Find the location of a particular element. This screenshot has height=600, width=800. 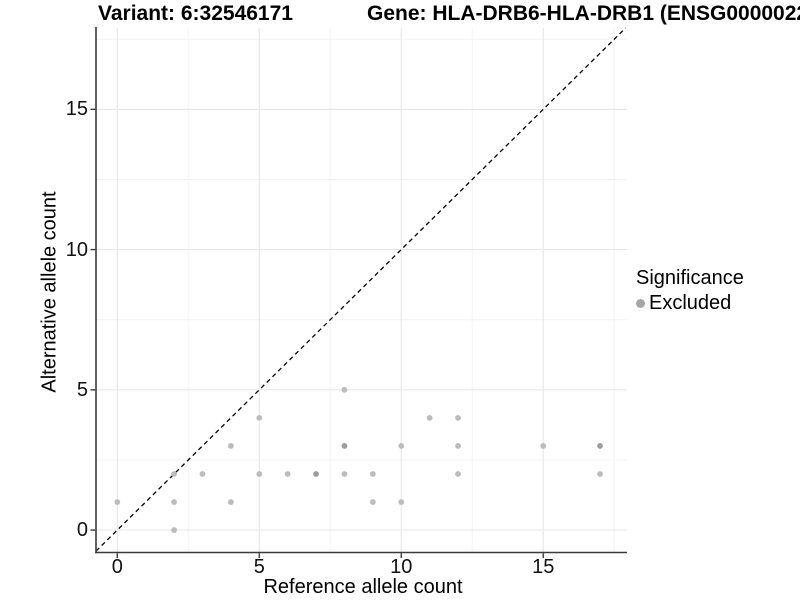

y-axis-title: Alternative allele count is located at coordinates (49, 292).